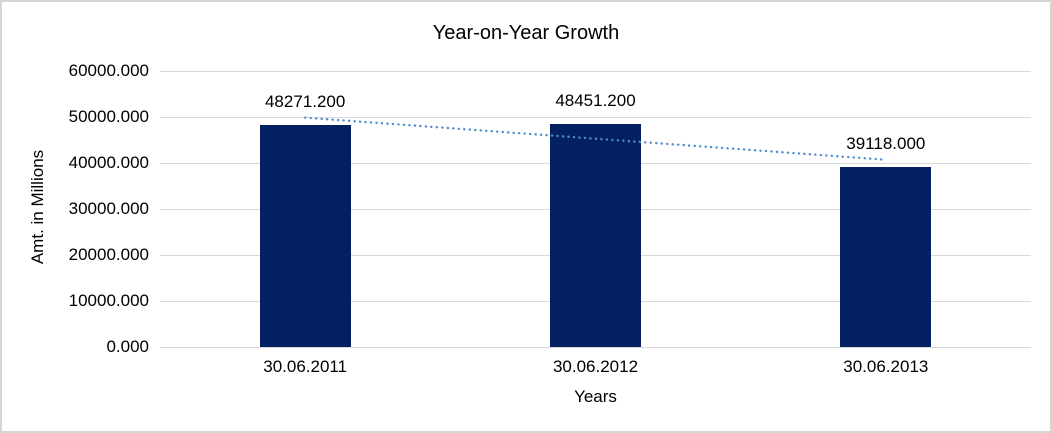 This screenshot has width=1052, height=433. I want to click on y-tick-label: 40000.000, so click(108, 162).